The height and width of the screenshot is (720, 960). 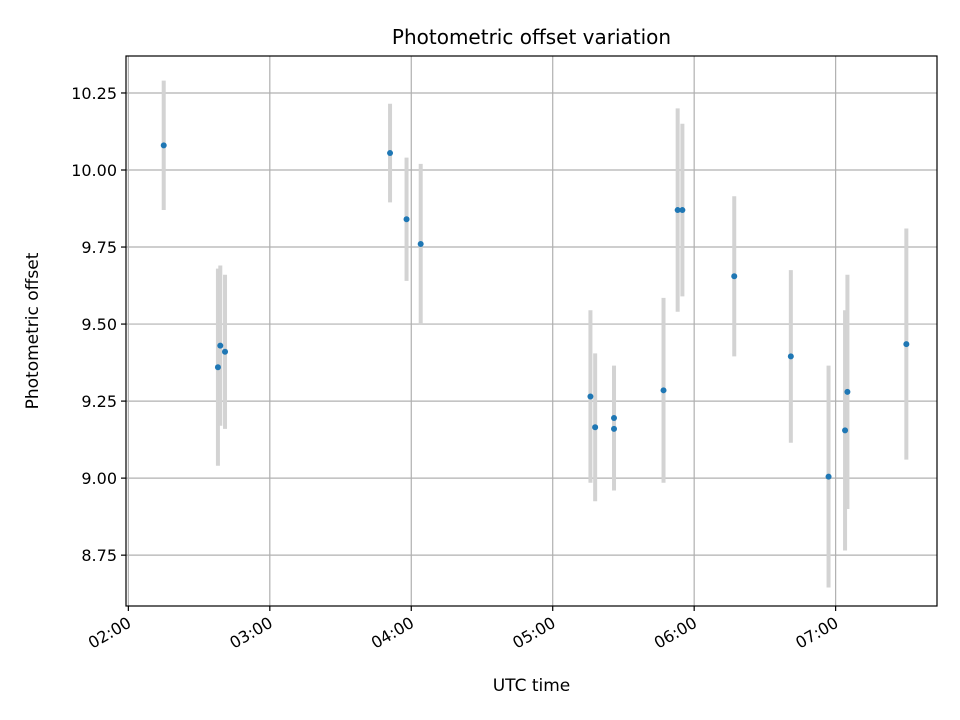 I want to click on y-tick-label: 10.25, so click(x=94, y=93).